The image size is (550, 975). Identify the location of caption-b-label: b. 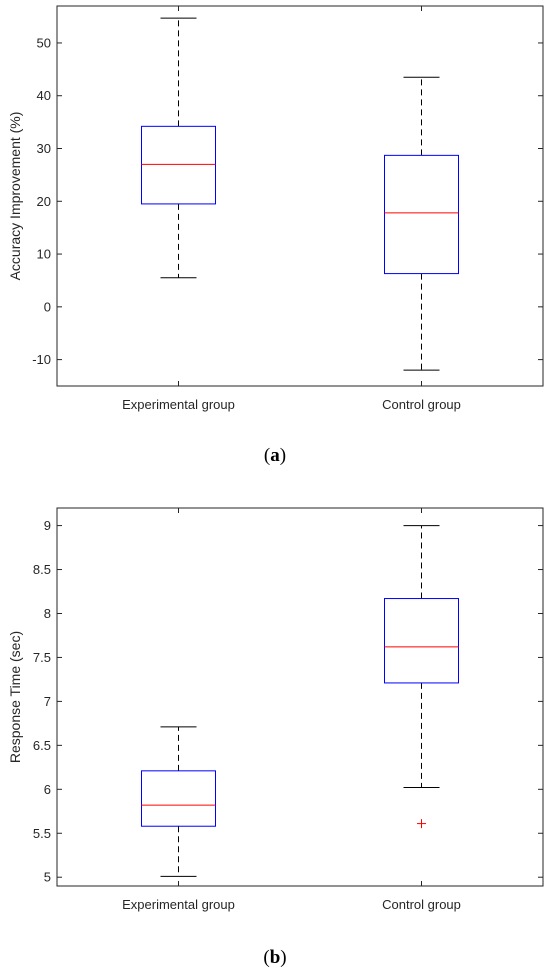
(275, 957).